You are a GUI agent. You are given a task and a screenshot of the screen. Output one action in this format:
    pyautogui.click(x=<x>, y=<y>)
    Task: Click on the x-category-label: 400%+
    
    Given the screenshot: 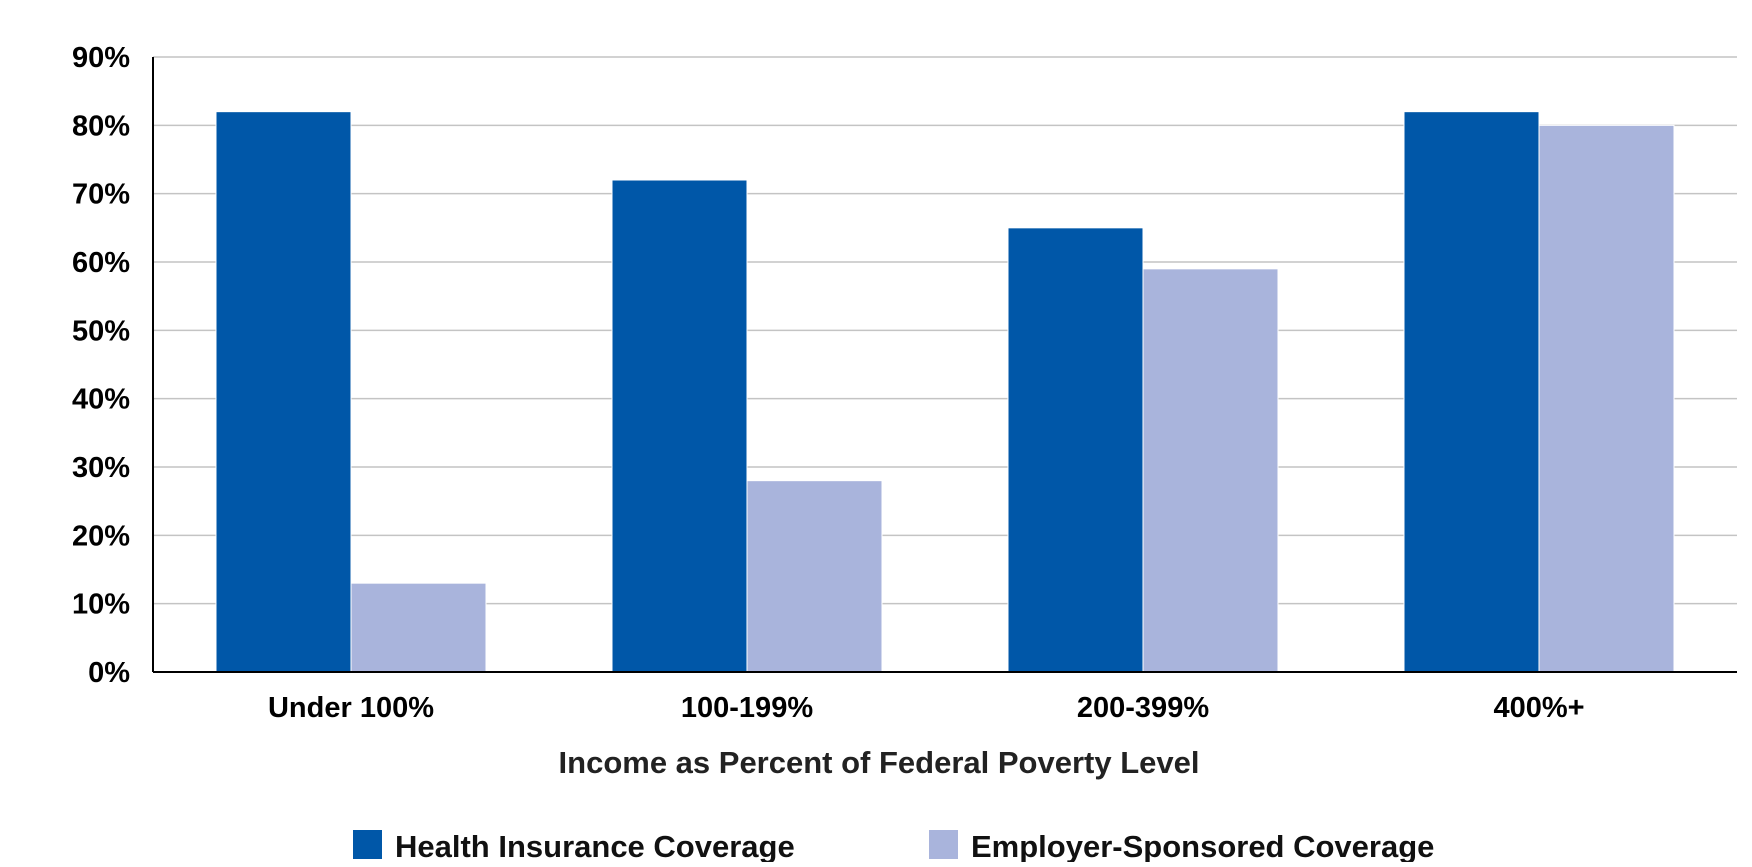 What is the action you would take?
    pyautogui.click(x=1538, y=708)
    